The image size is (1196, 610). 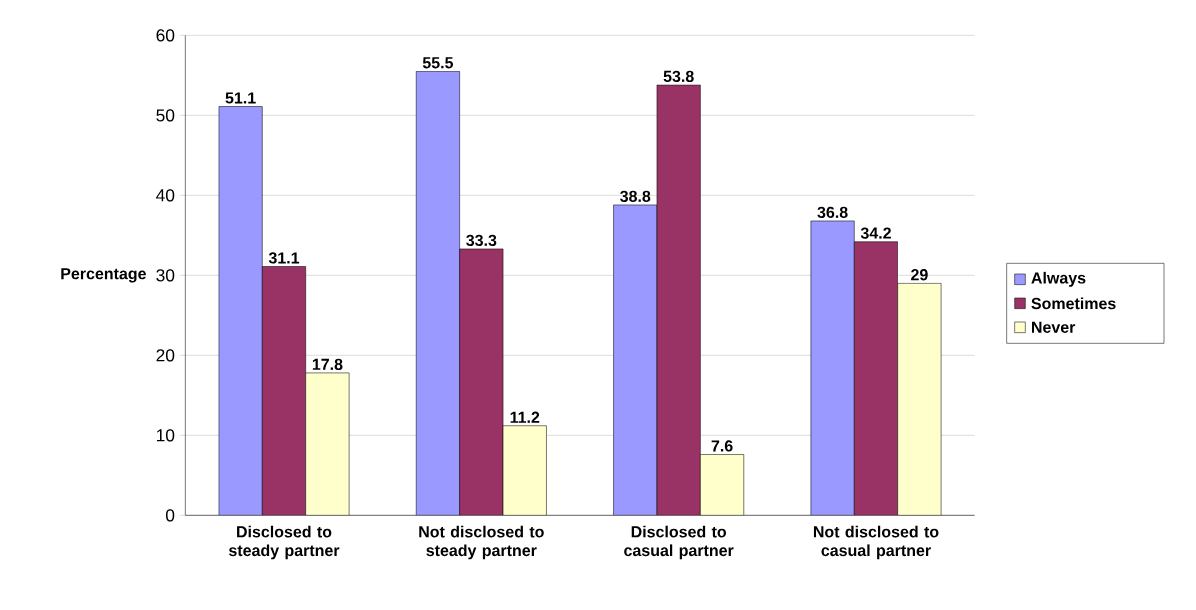 I want to click on data-label: 31.1, so click(x=284, y=258).